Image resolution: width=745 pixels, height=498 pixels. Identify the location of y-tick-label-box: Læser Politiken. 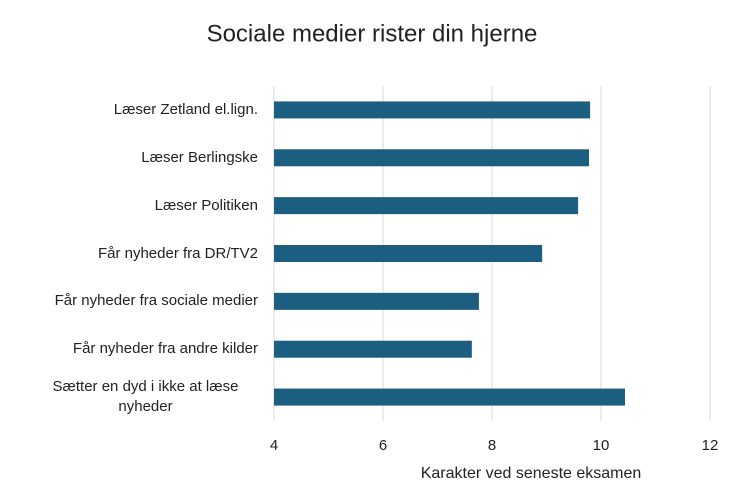
(138, 206).